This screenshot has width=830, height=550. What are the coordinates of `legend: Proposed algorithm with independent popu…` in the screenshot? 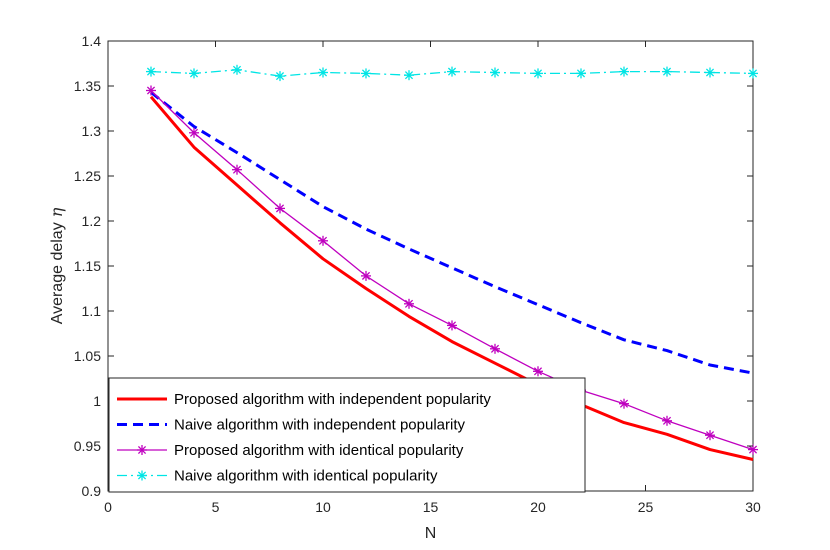 It's located at (347, 435).